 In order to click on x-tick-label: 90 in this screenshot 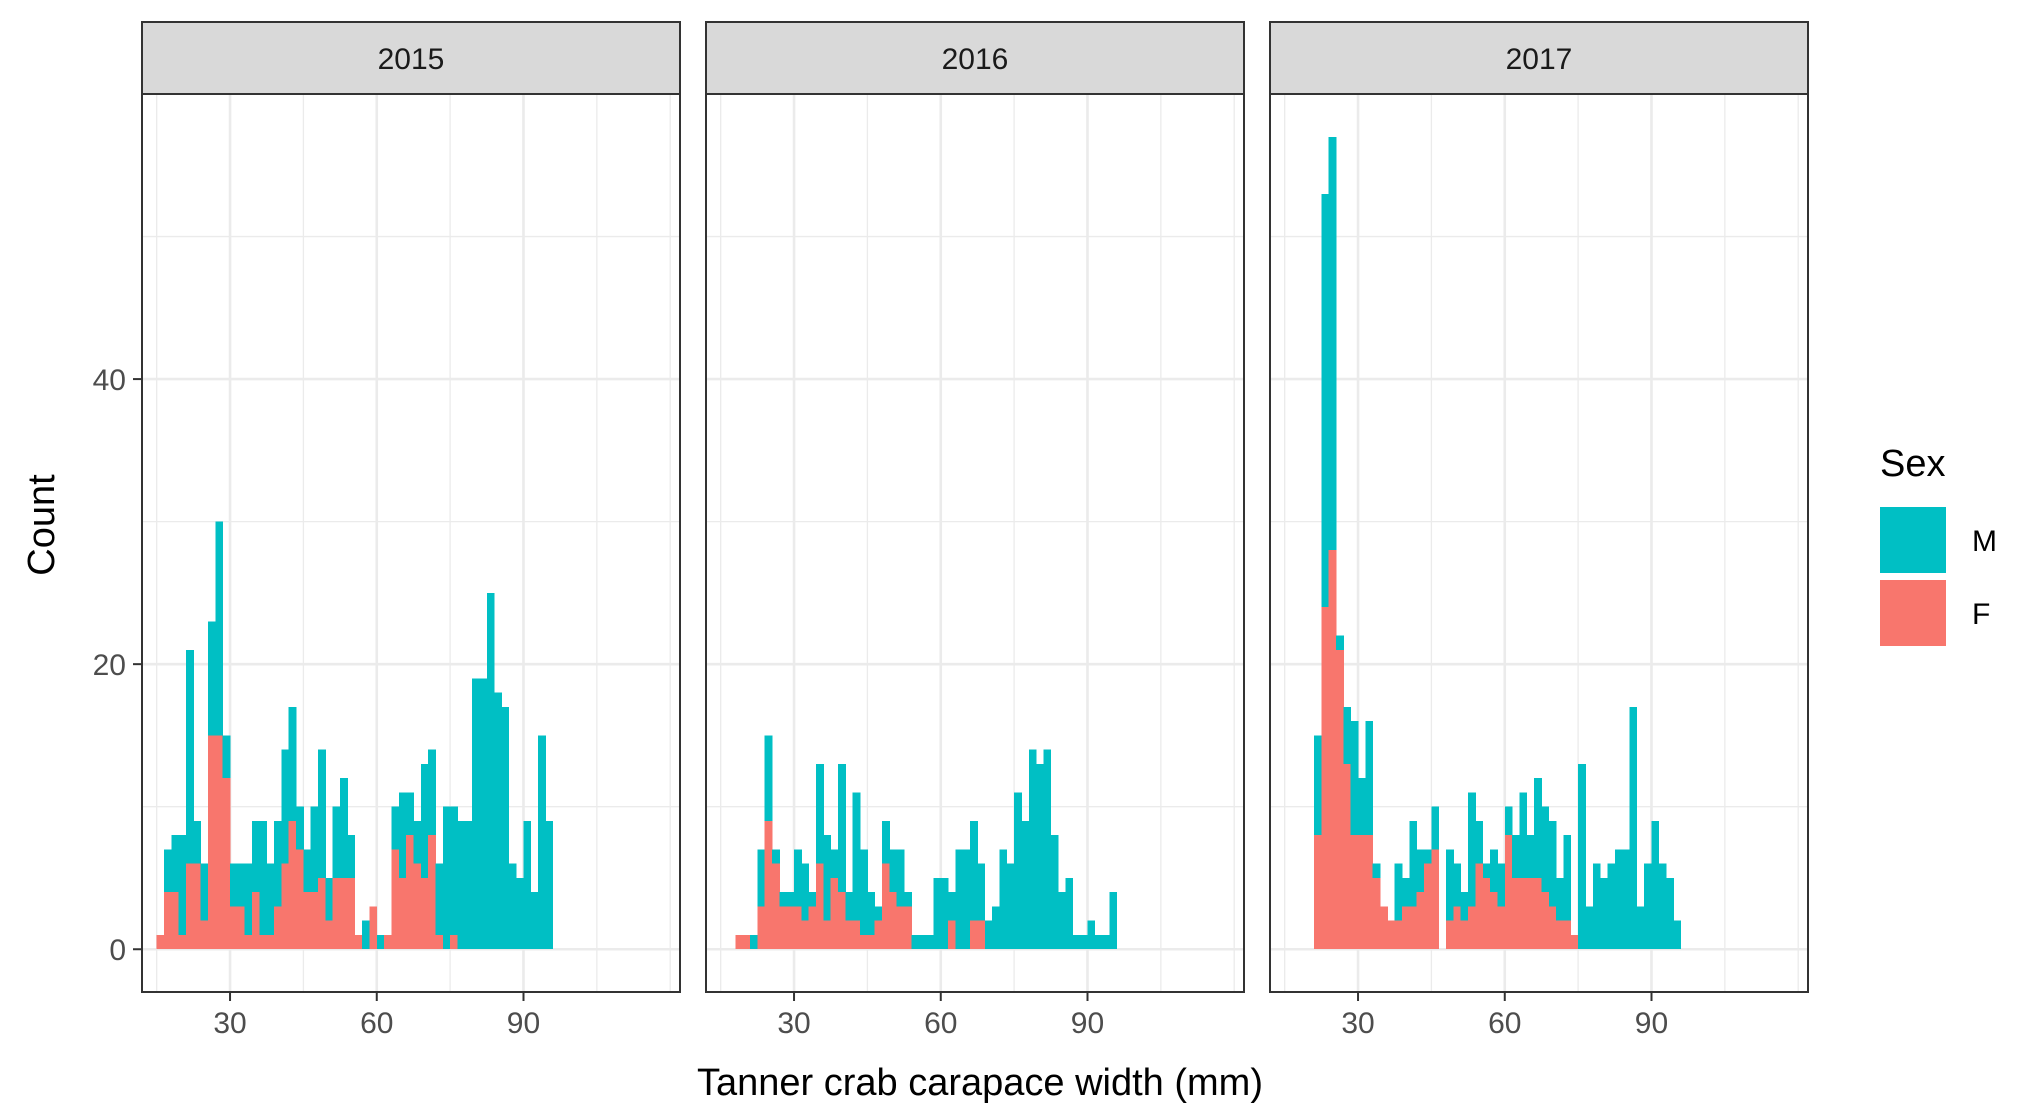, I will do `click(523, 1023)`.